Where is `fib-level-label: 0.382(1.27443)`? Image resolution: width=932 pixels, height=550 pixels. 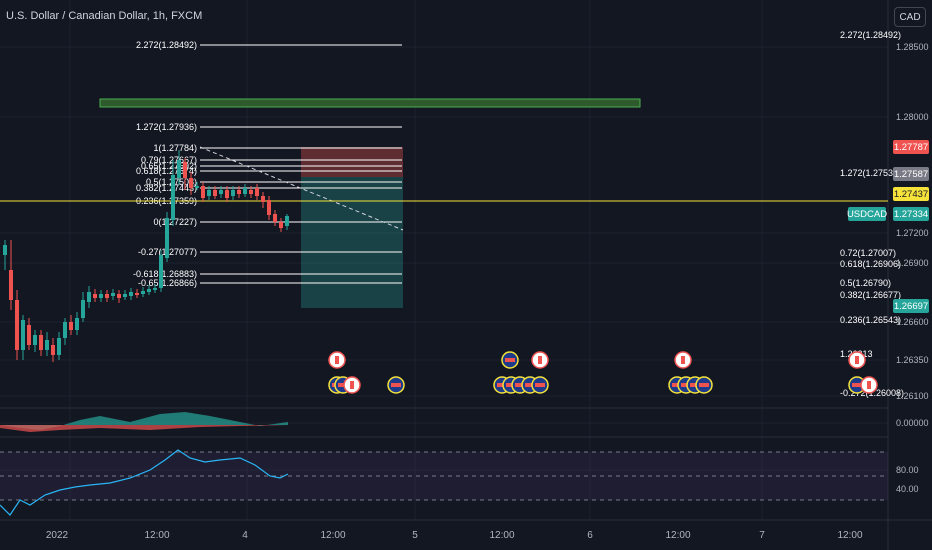 fib-level-label: 0.382(1.27443) is located at coordinates (166, 188).